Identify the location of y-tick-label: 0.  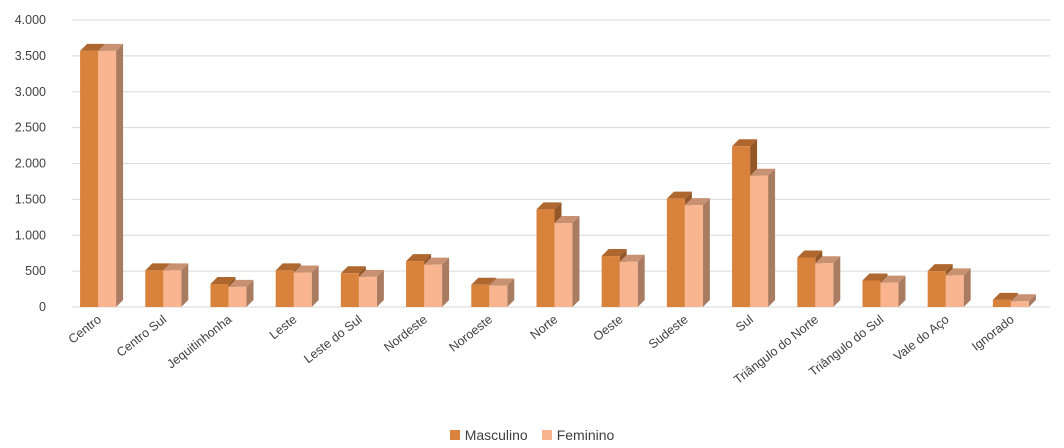
(42, 307).